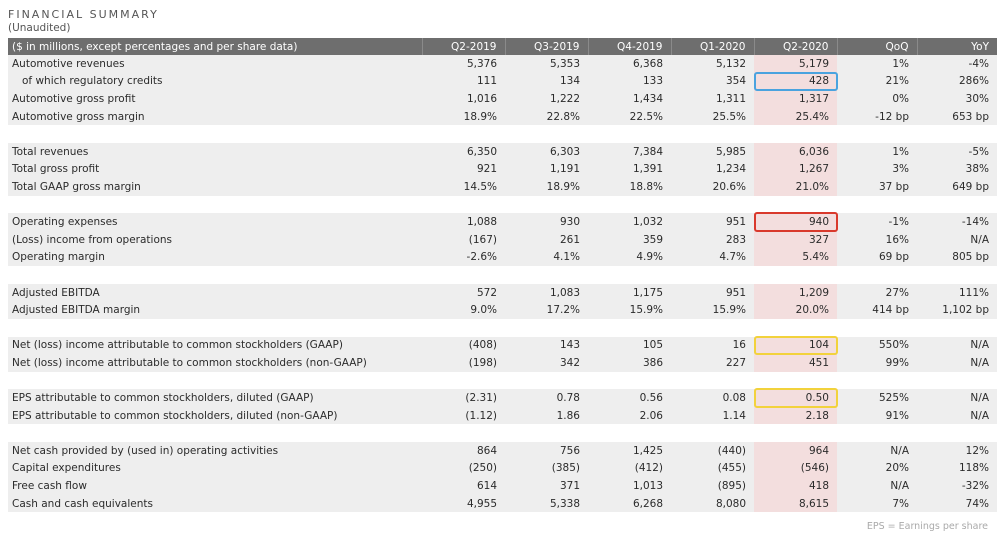 This screenshot has height=539, width=1000. I want to click on row-label: Operating expenses, so click(215, 222).